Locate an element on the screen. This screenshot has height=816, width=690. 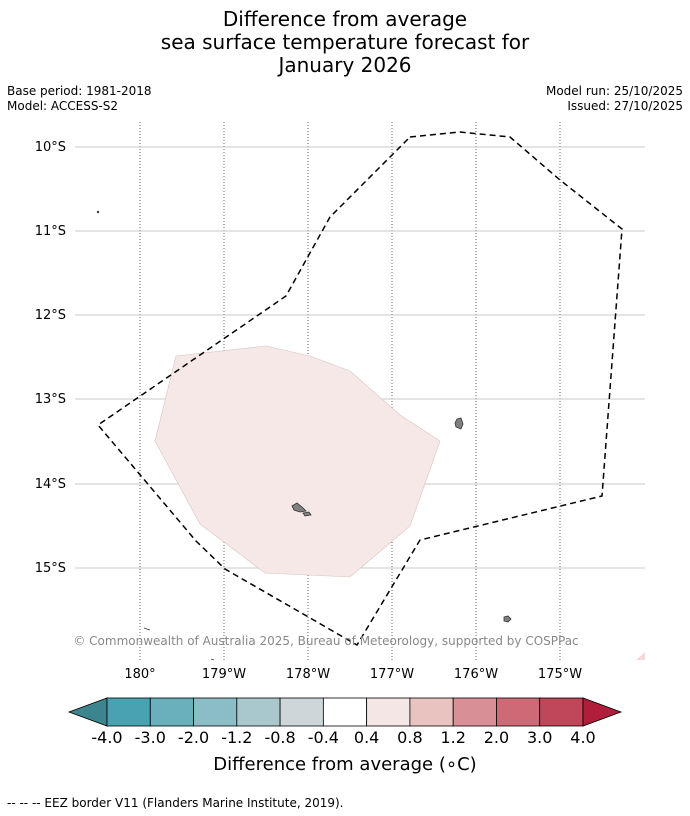
title-line-3: January 2026 is located at coordinates (345, 65).